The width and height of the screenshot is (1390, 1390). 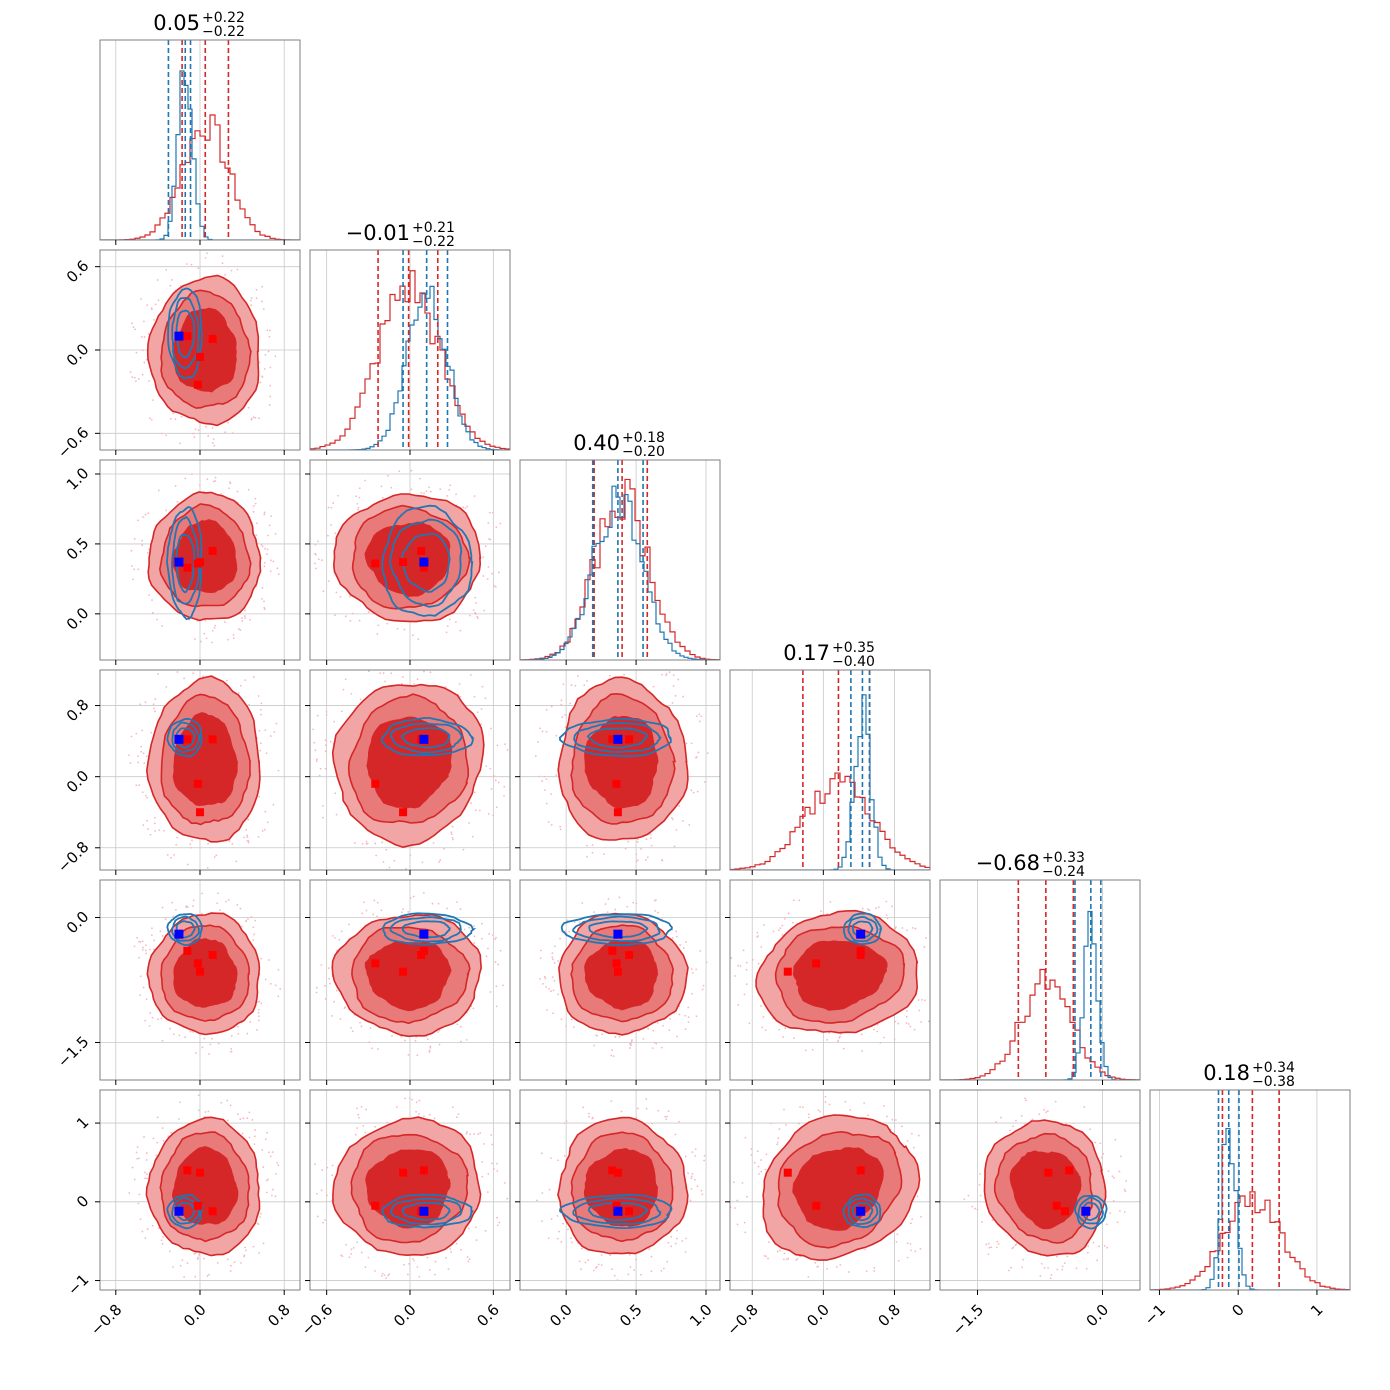 What do you see at coordinates (78, 711) in the screenshot?
I see `y-tick-label: 0.8` at bounding box center [78, 711].